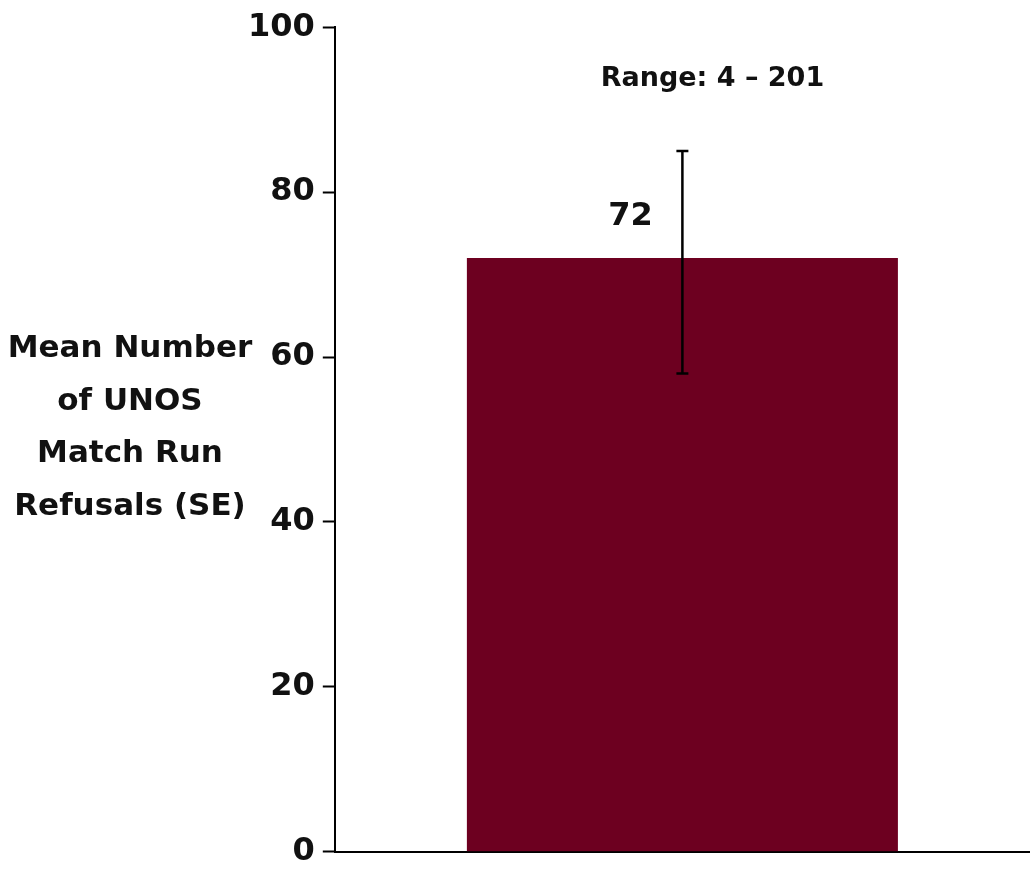 This screenshot has width=1030, height=879. Describe the element at coordinates (712, 77) in the screenshot. I see `annotation: Range: 4 – 201` at that location.